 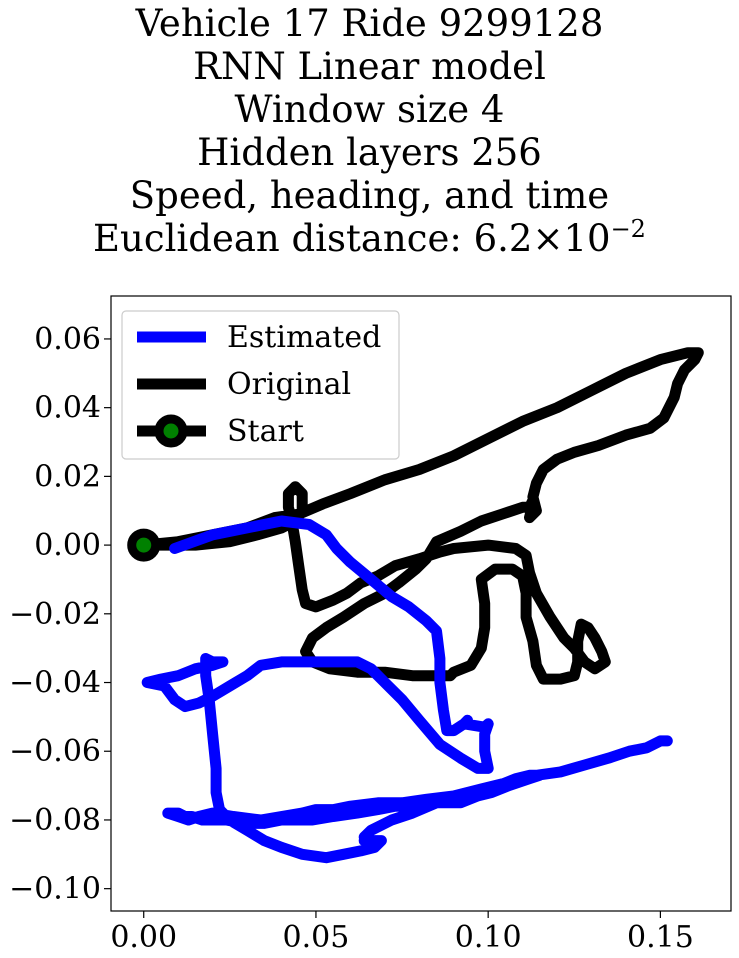 I want to click on x-tick-label: 0.10, so click(x=488, y=937).